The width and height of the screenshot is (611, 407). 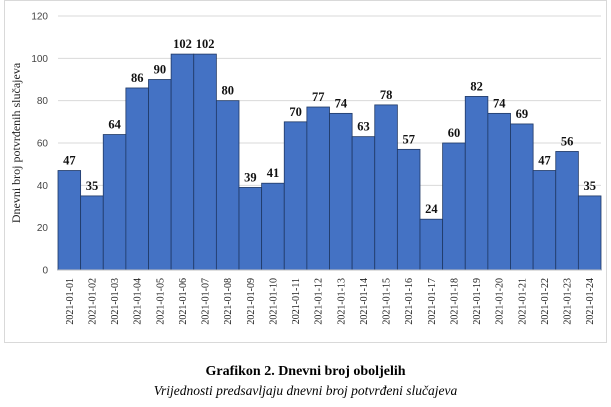 I want to click on x-tick-label: 2021-01-02, so click(x=92, y=301).